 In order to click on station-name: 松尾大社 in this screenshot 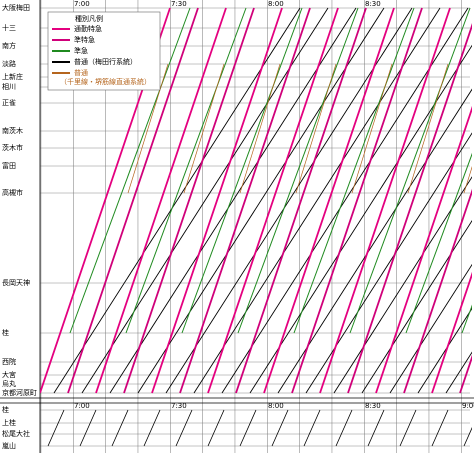, I will do `click(16, 433)`.